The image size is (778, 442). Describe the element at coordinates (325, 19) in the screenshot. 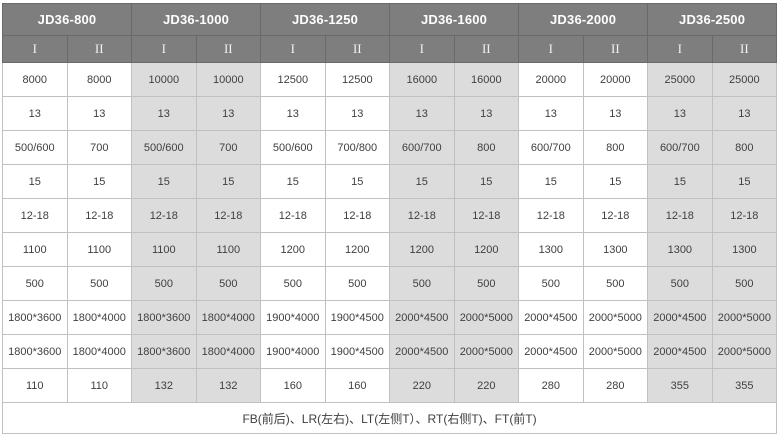

I see `model-header-jd36-1250: JD36-1250` at that location.